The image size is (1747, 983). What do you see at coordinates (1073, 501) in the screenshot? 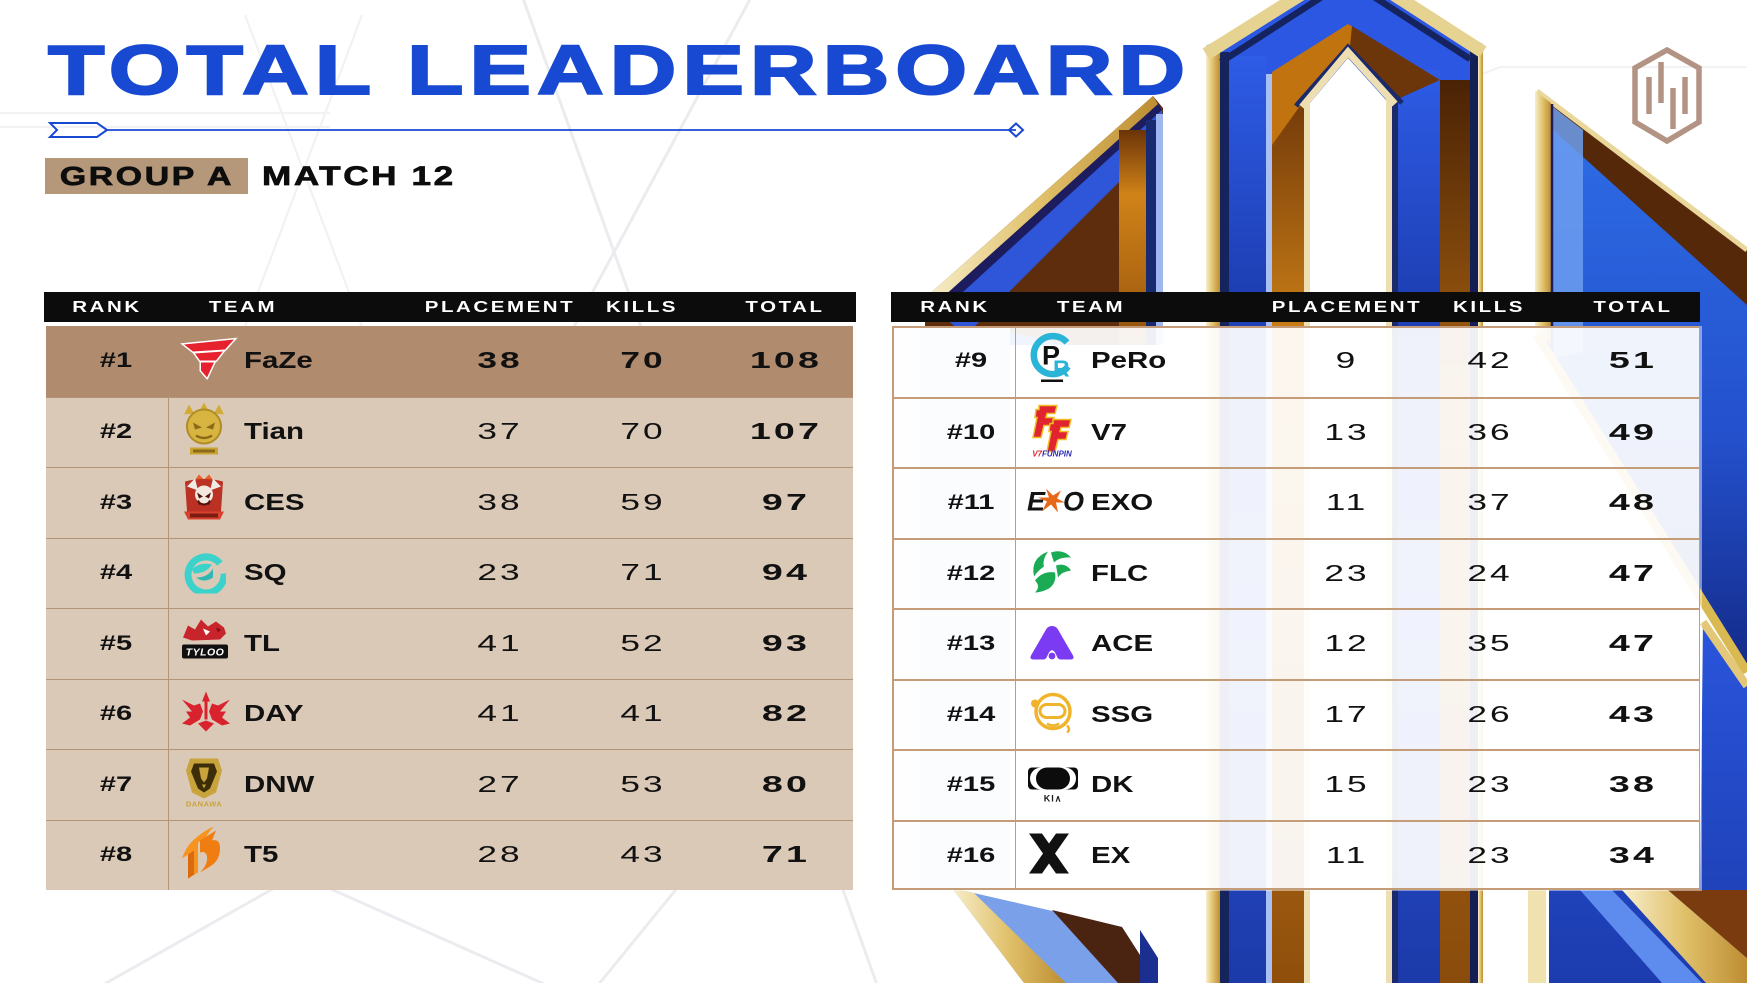
I see `svg-text: O` at bounding box center [1073, 501].